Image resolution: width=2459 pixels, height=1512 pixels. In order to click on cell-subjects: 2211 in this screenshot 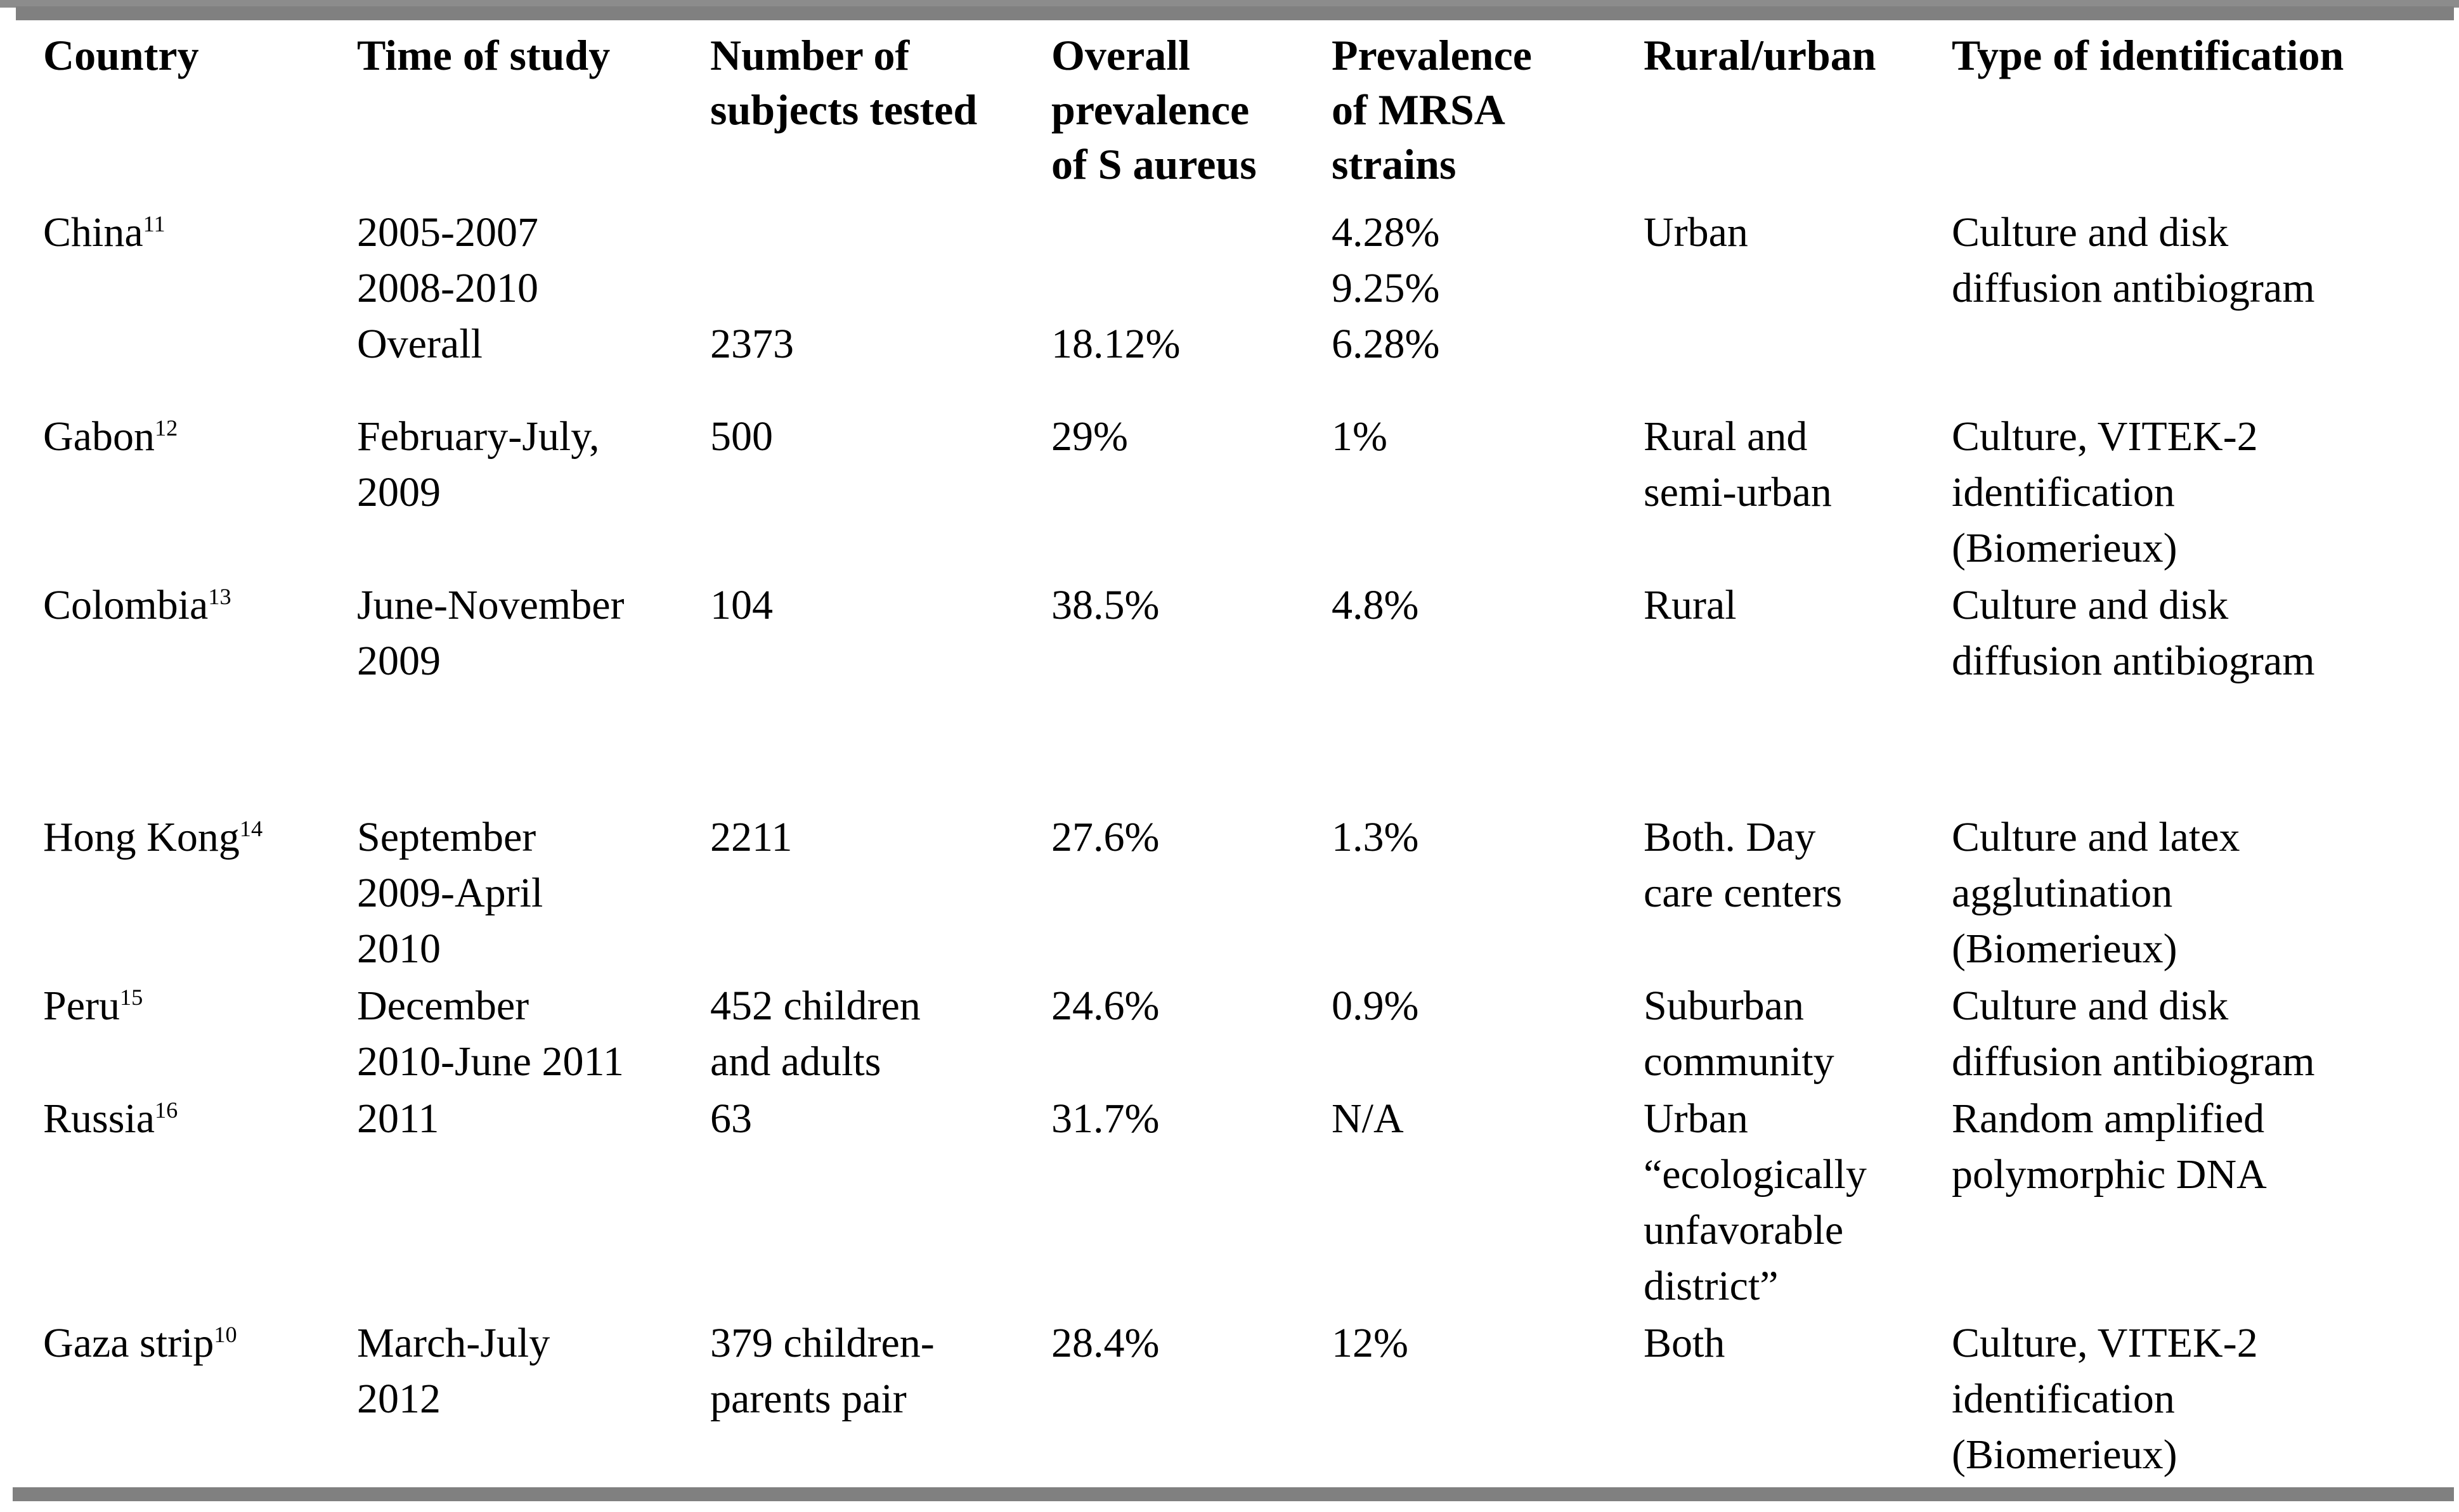, I will do `click(880, 893)`.